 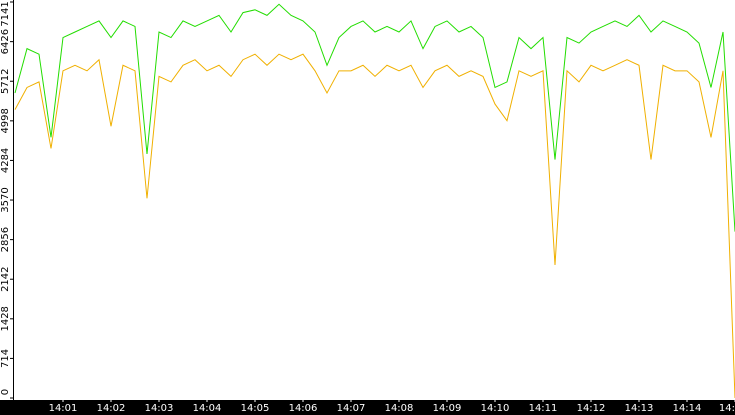 What do you see at coordinates (727, 408) in the screenshot?
I see `x-tick-label: 14:` at bounding box center [727, 408].